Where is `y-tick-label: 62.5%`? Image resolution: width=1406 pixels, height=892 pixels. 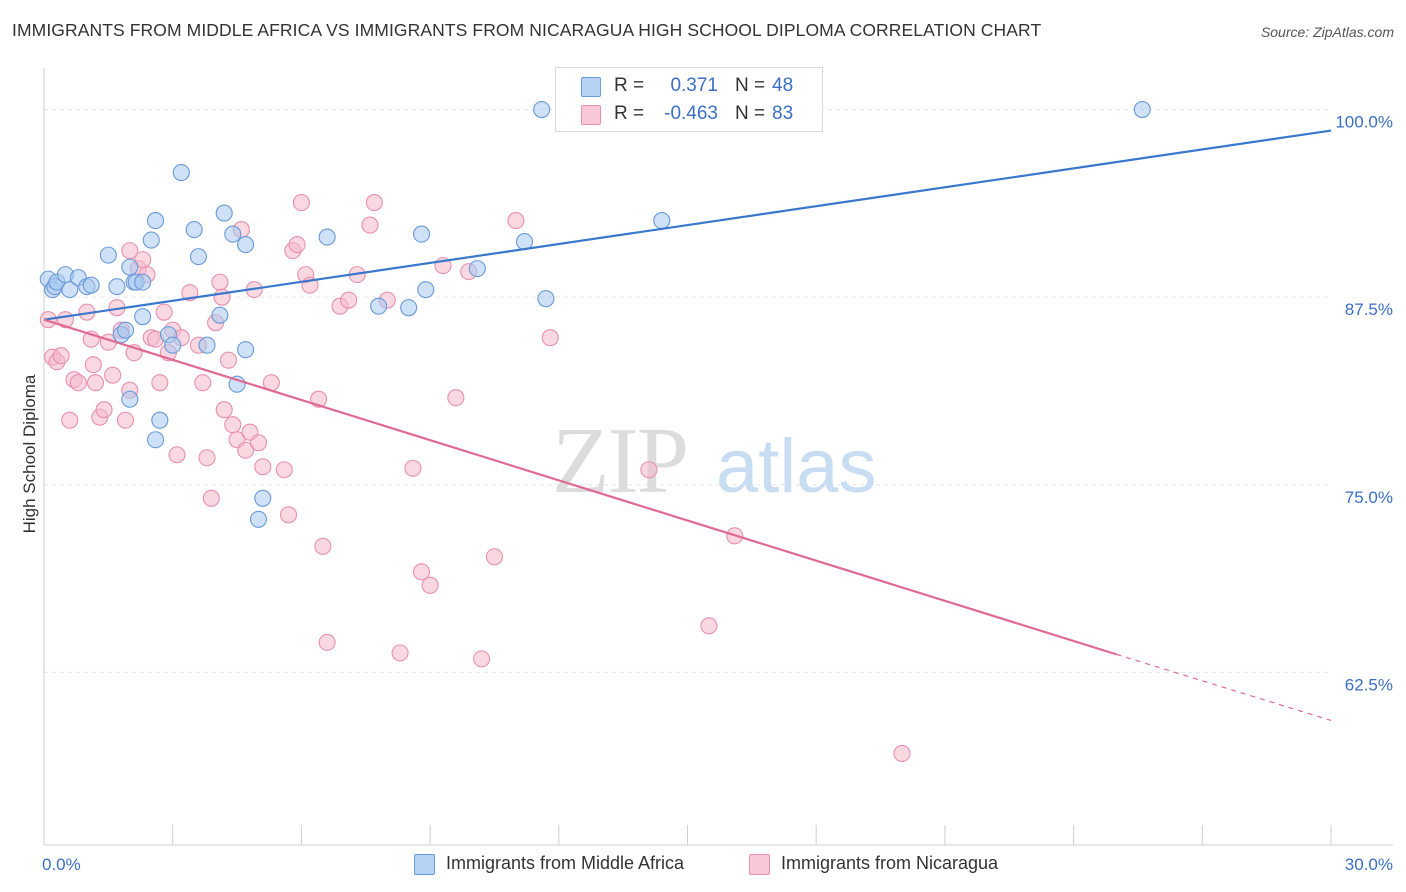
y-tick-label: 62.5% is located at coordinates (1369, 684).